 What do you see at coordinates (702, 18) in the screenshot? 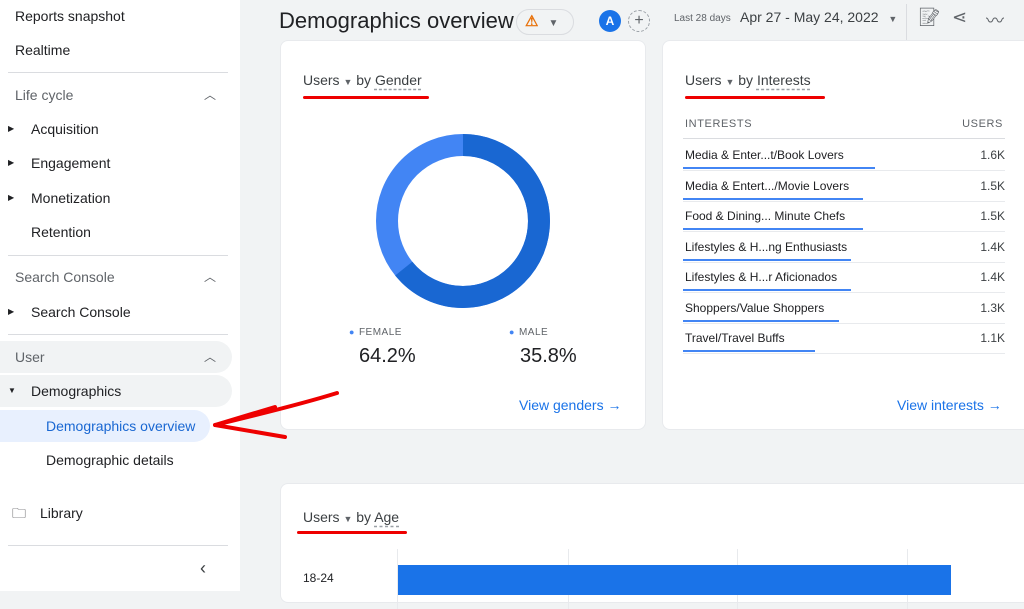
I see `date-range-label: Last 28 days` at bounding box center [702, 18].